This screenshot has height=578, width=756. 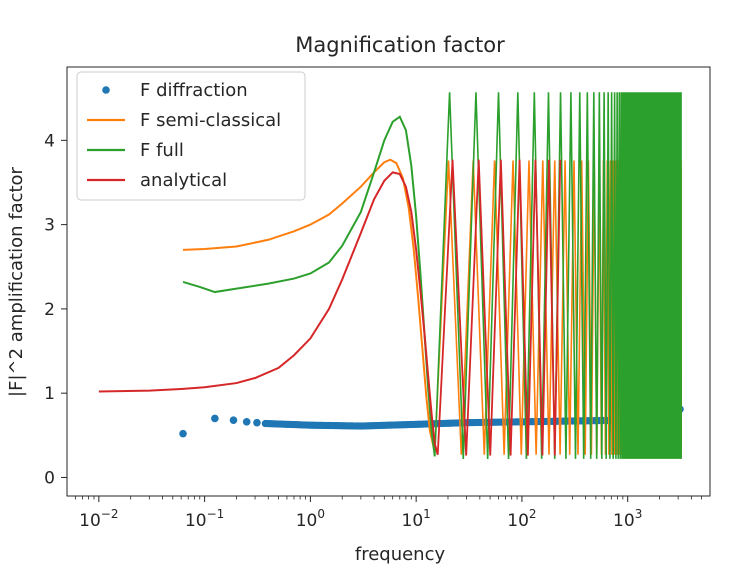 I want to click on x-tick-exponent: 0, so click(x=321, y=514).